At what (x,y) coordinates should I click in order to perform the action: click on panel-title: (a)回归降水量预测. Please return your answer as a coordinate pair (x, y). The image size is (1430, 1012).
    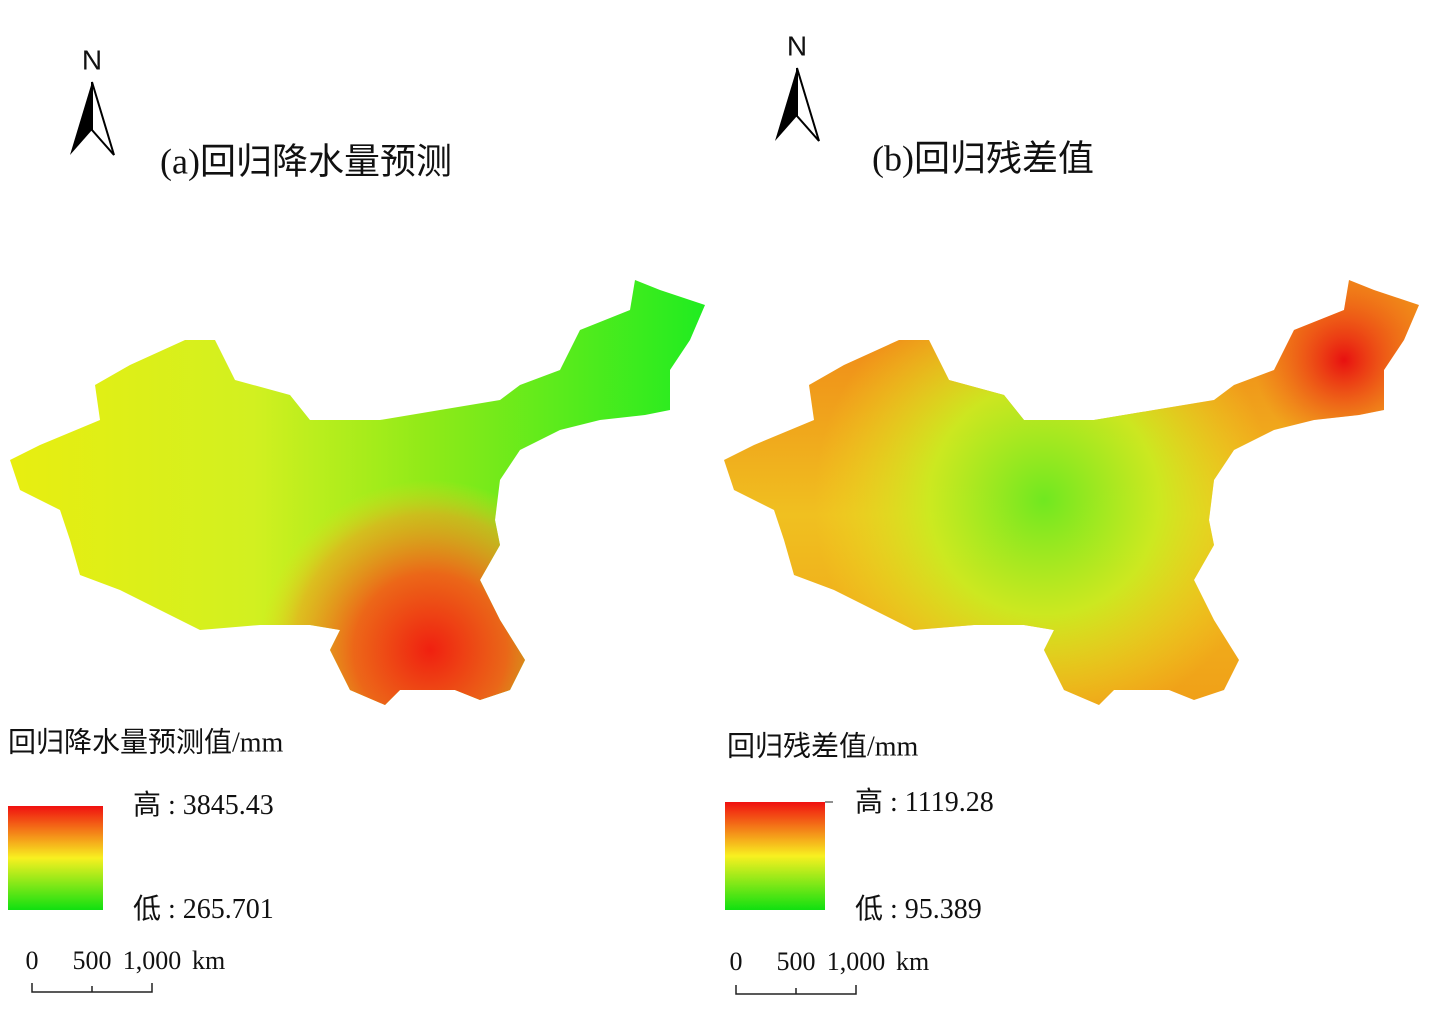
    Looking at the image, I should click on (306, 161).